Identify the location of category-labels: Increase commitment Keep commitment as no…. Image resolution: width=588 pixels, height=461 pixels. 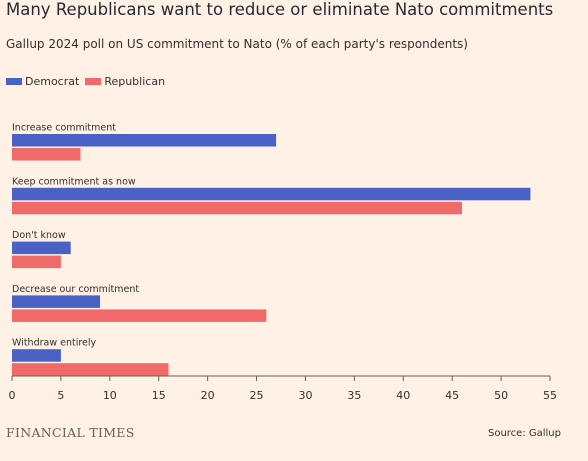
(75, 236).